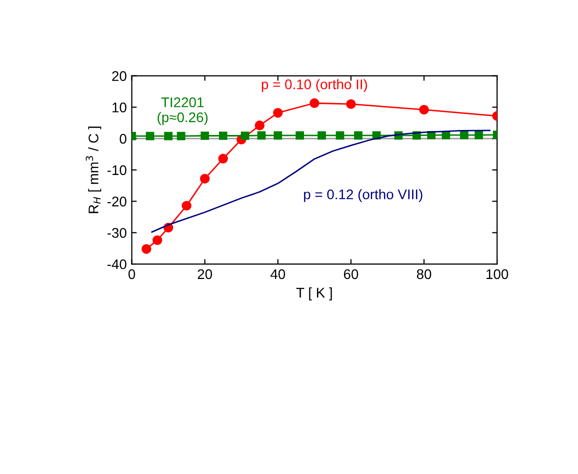 This screenshot has width=578, height=474. What do you see at coordinates (320, 181) in the screenshot?
I see `line-series` at bounding box center [320, 181].